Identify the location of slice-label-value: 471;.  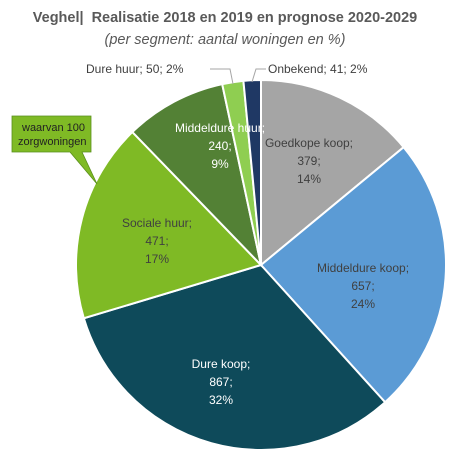
(156, 241).